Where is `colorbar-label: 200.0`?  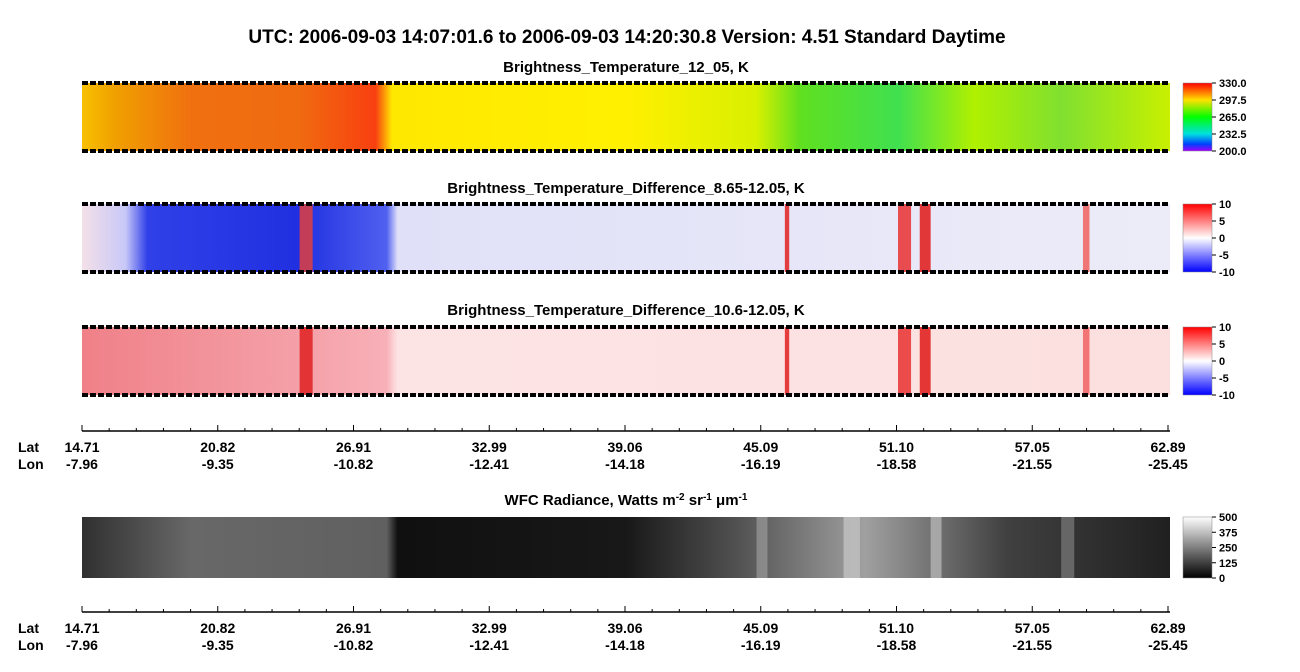
colorbar-label: 200.0 is located at coordinates (1233, 152).